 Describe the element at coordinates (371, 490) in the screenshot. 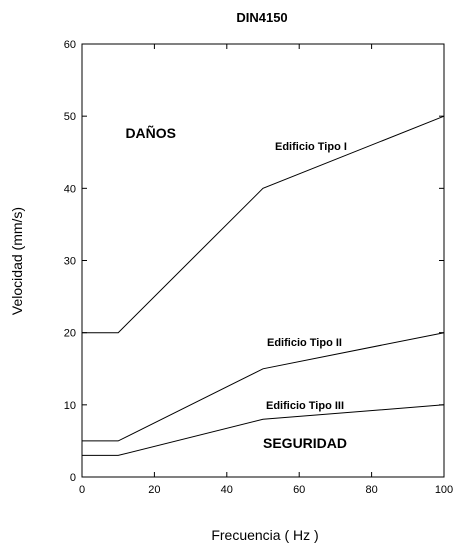

I see `x-tick-label: 80` at that location.